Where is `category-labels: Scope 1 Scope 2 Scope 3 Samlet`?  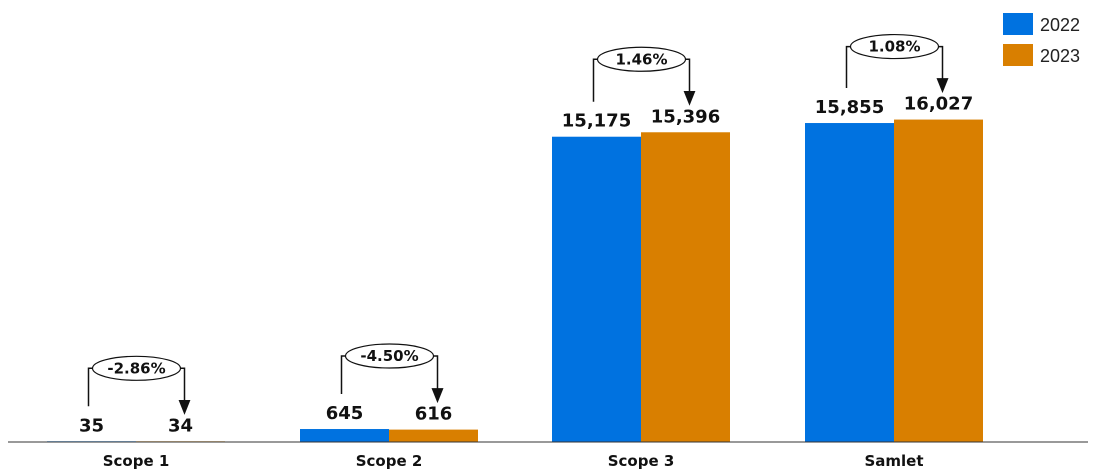 category-labels: Scope 1 Scope 2 Scope 3 Samlet is located at coordinates (513, 461).